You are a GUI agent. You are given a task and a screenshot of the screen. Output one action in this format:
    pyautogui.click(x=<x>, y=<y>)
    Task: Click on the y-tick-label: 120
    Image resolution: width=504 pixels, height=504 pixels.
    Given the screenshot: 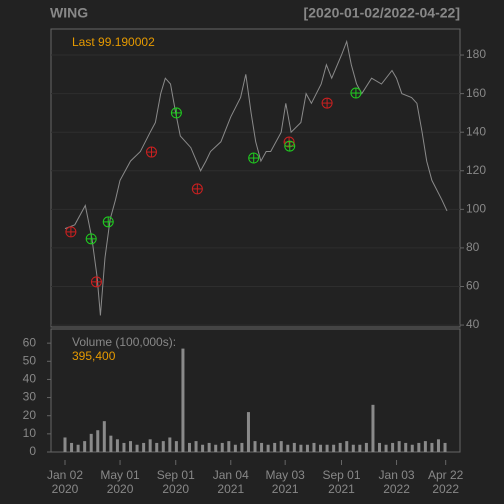 What is the action you would take?
    pyautogui.click(x=476, y=170)
    